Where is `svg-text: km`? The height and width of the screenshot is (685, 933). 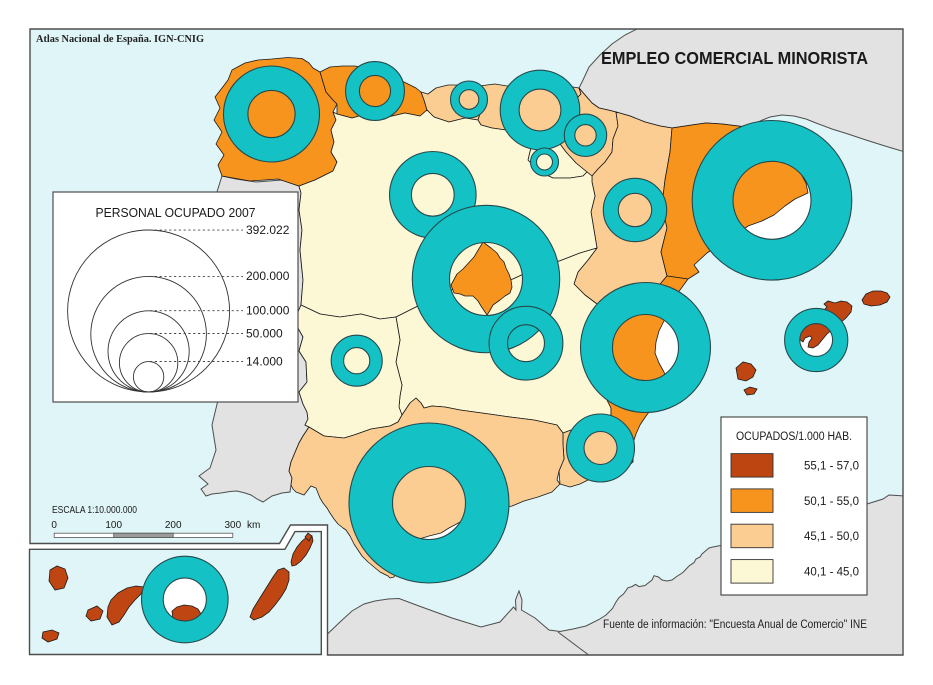 svg-text: km is located at coordinates (253, 525).